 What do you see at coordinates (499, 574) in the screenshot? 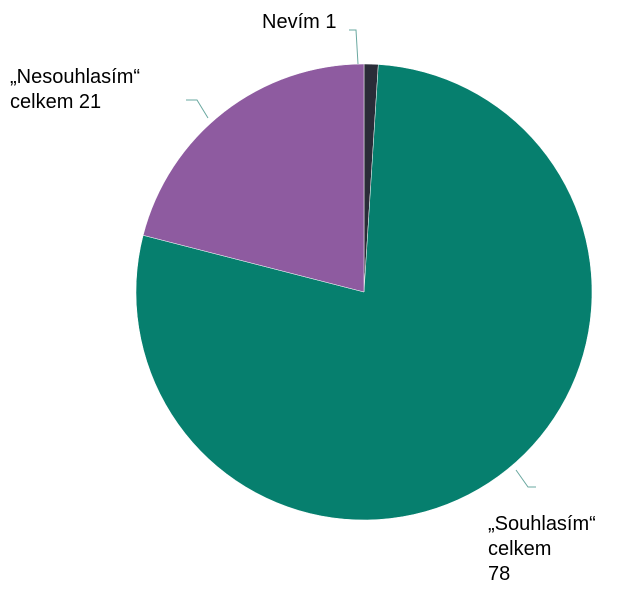
I see `slice-label-souhlasim-line-3: 78` at bounding box center [499, 574].